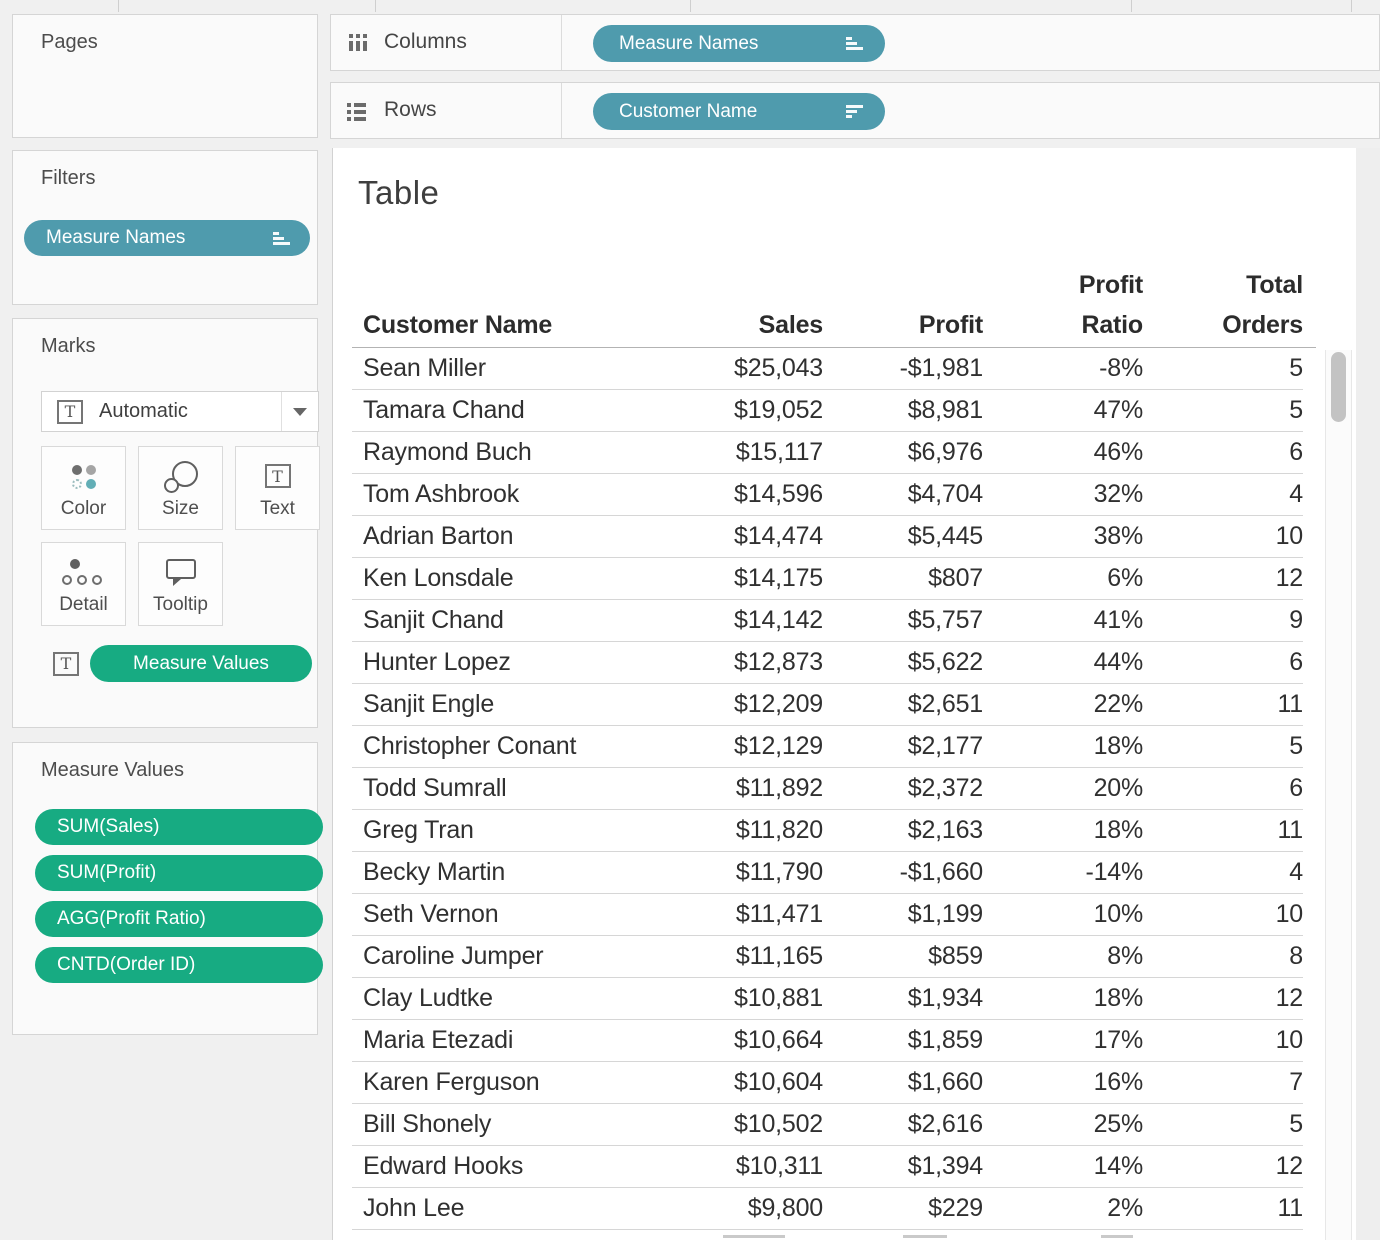  Describe the element at coordinates (428, 998) in the screenshot. I see `customer-name-cell: Clay Ludtke` at that location.